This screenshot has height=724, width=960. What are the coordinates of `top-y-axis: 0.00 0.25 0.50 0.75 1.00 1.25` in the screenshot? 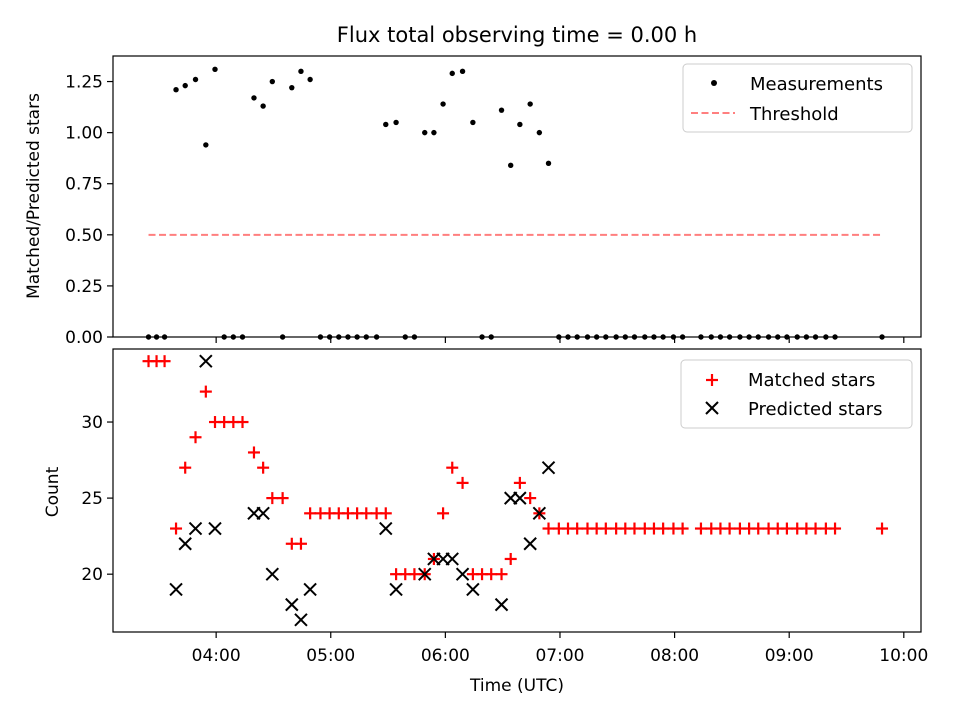 It's located at (89, 210).